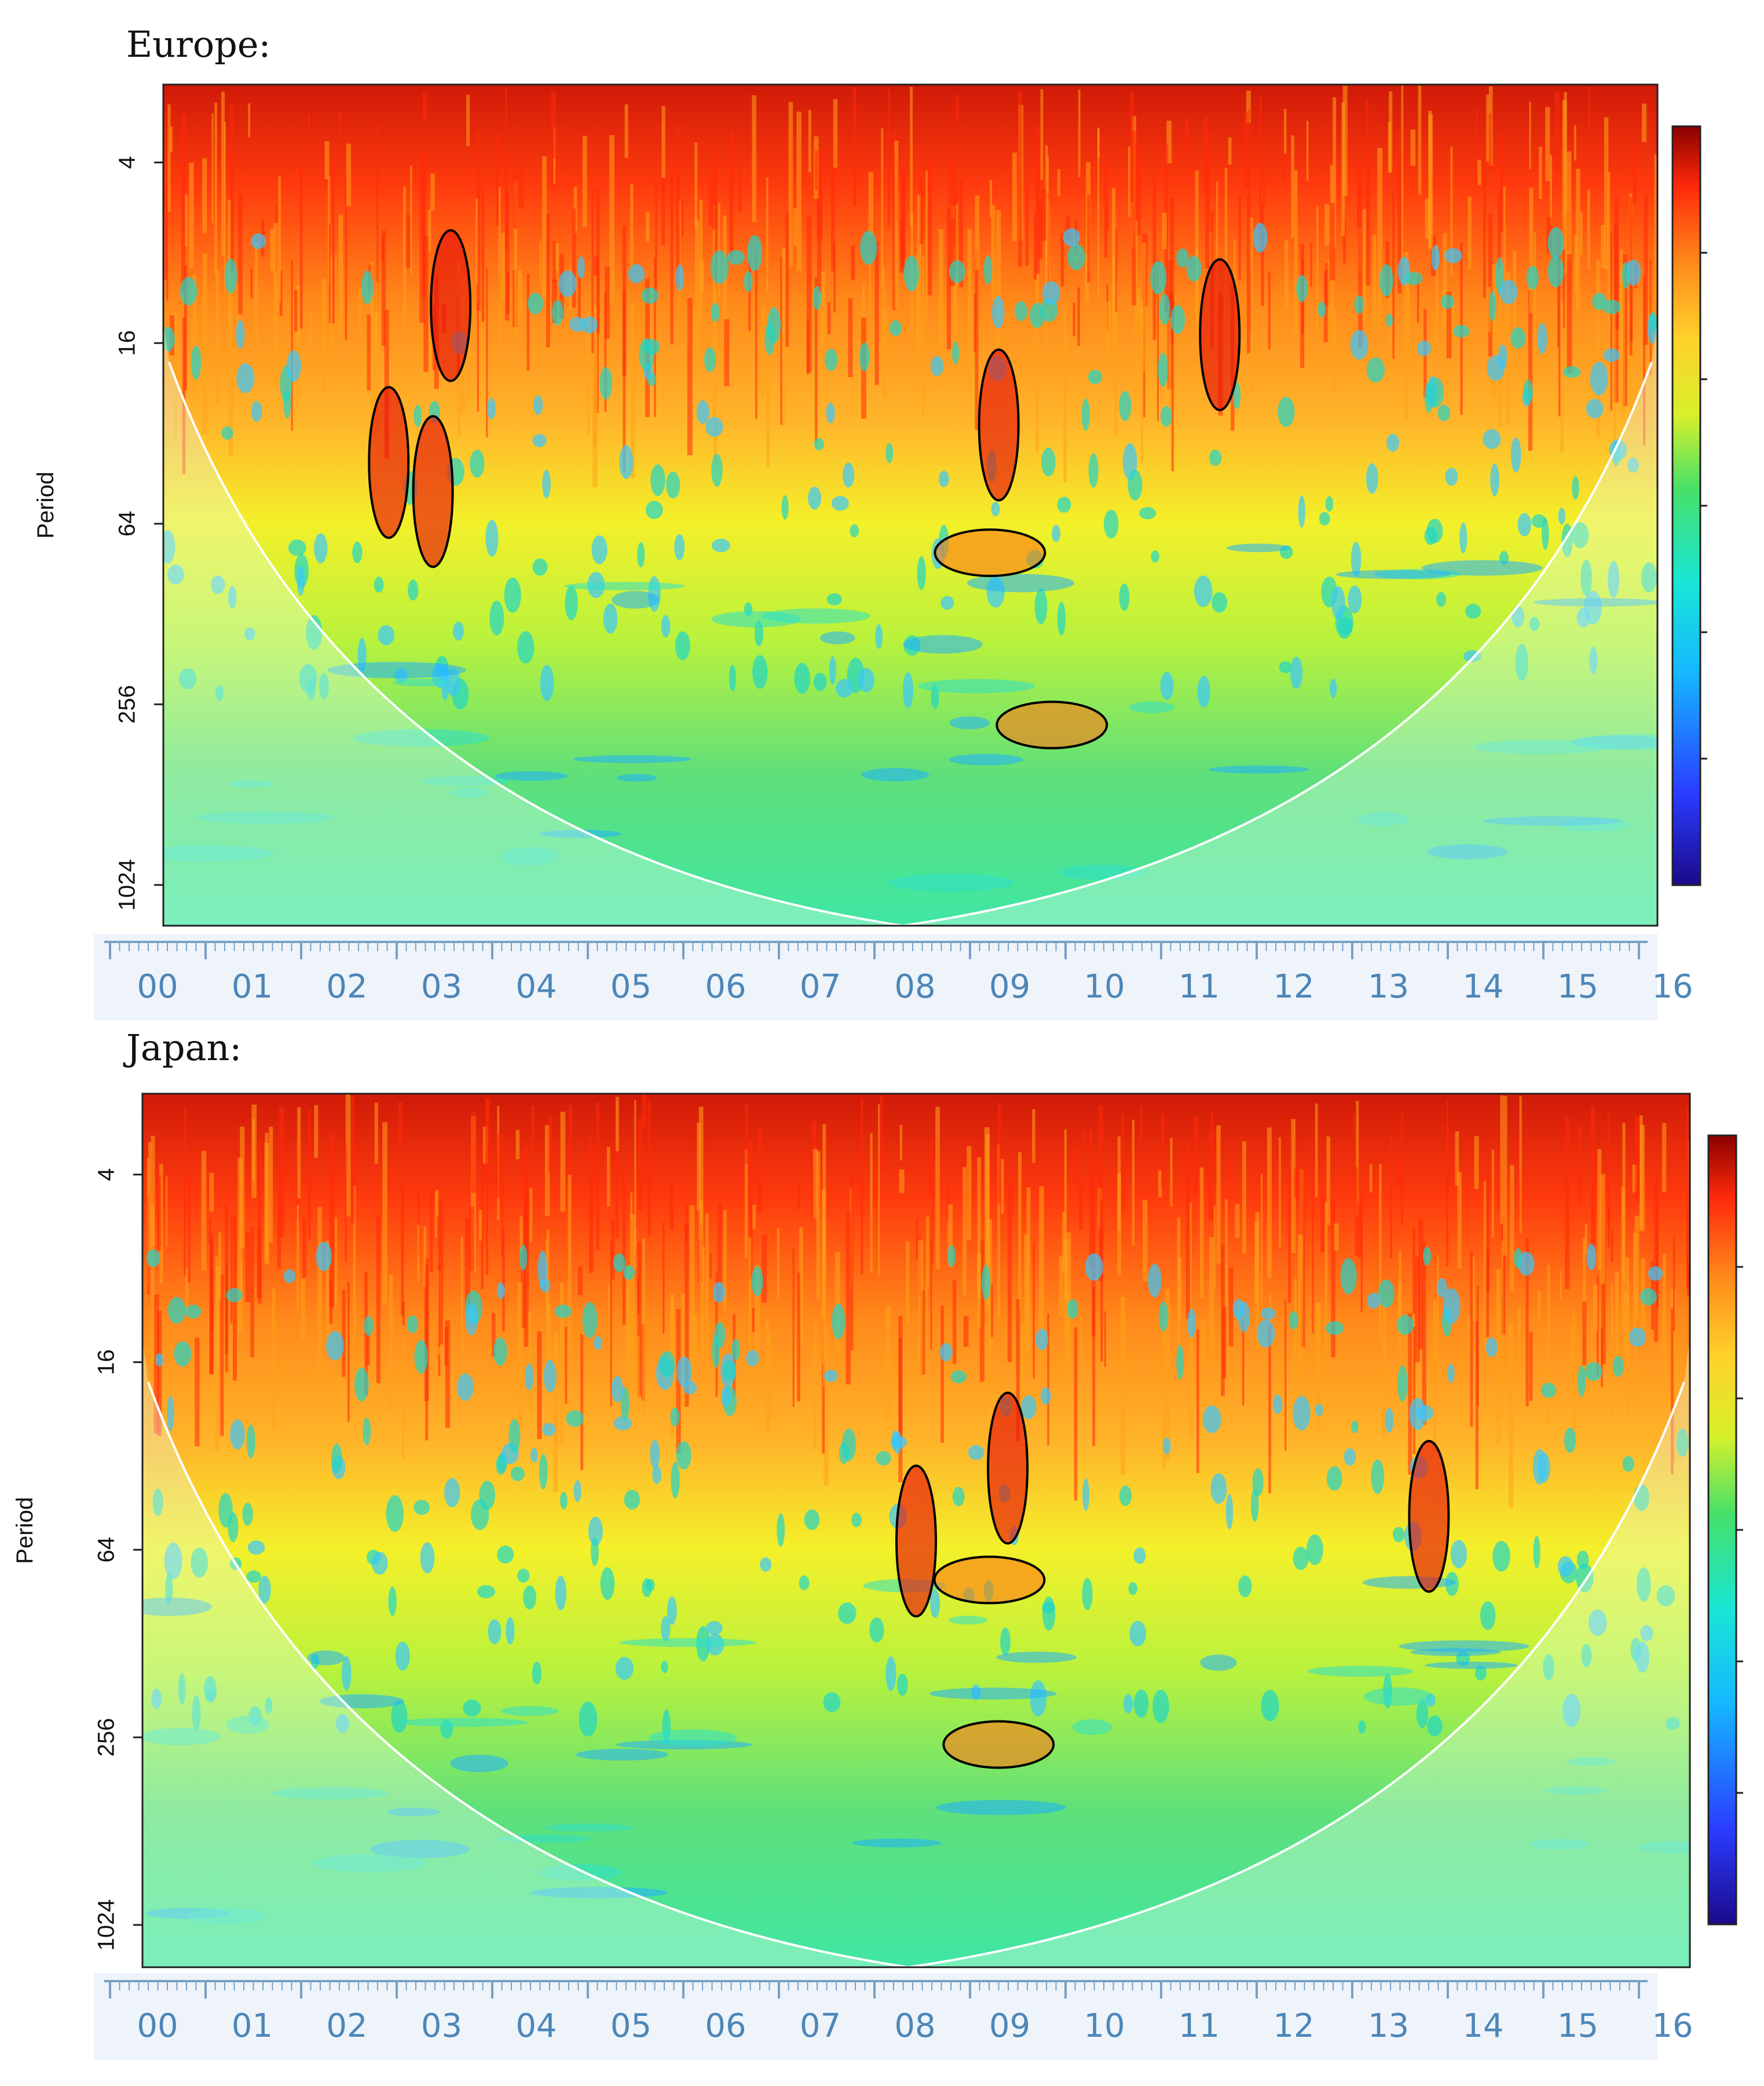 The height and width of the screenshot is (2086, 1764). I want to click on panel-title: Europe:, so click(198, 44).